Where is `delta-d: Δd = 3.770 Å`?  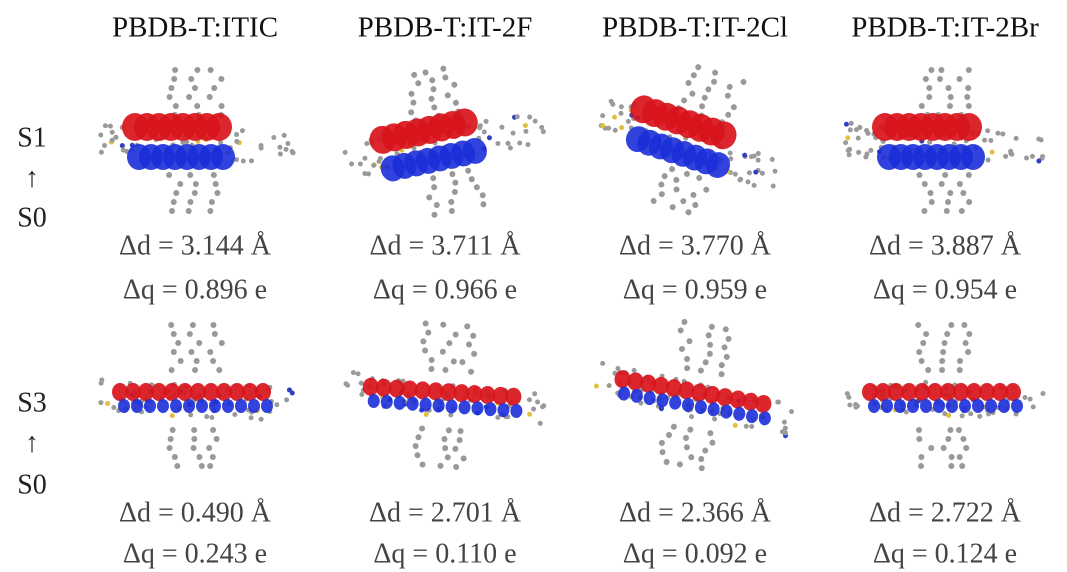
delta-d: Δd = 3.770 Å is located at coordinates (695, 245).